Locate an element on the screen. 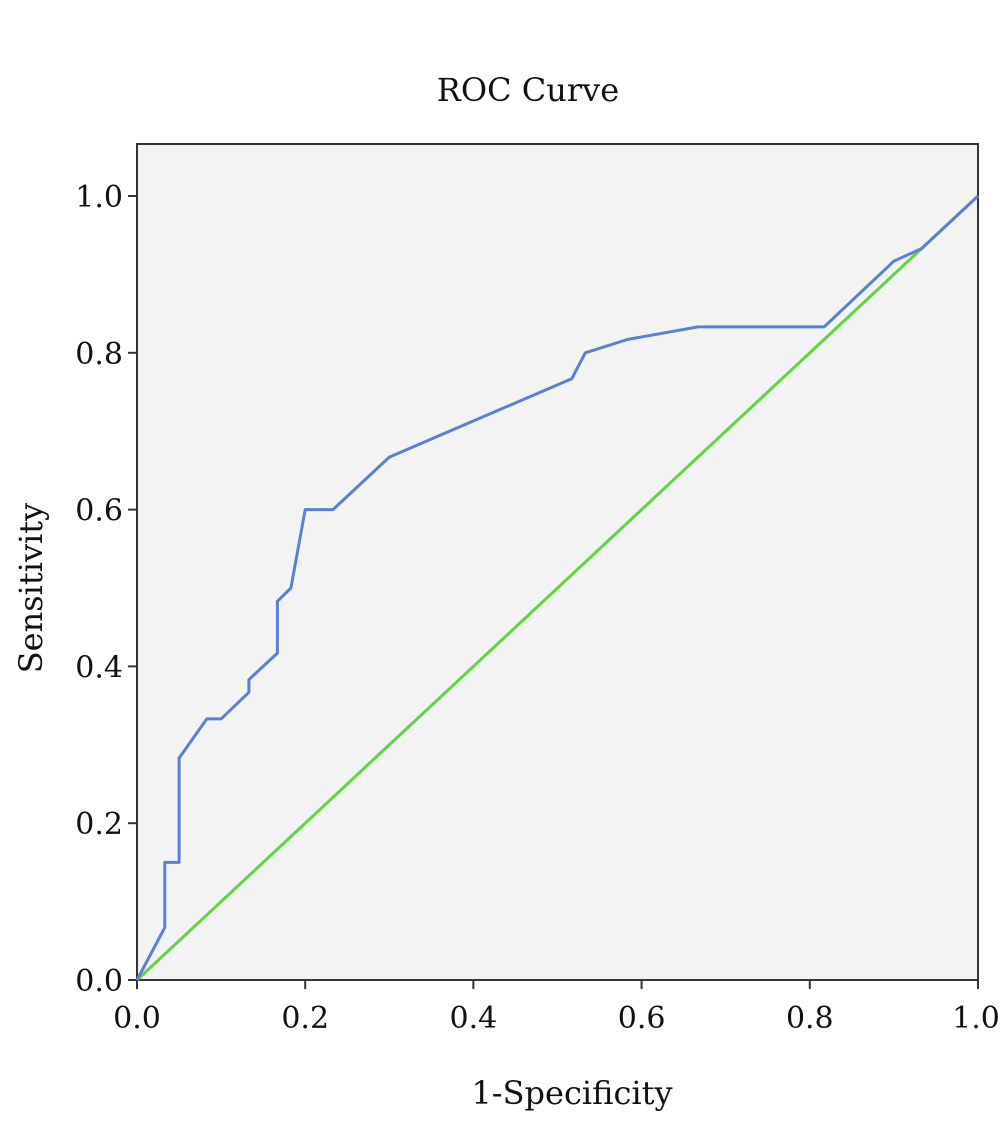 Image resolution: width=1000 pixels, height=1132 pixels. y-tick-label: 0.6 is located at coordinates (99, 511).